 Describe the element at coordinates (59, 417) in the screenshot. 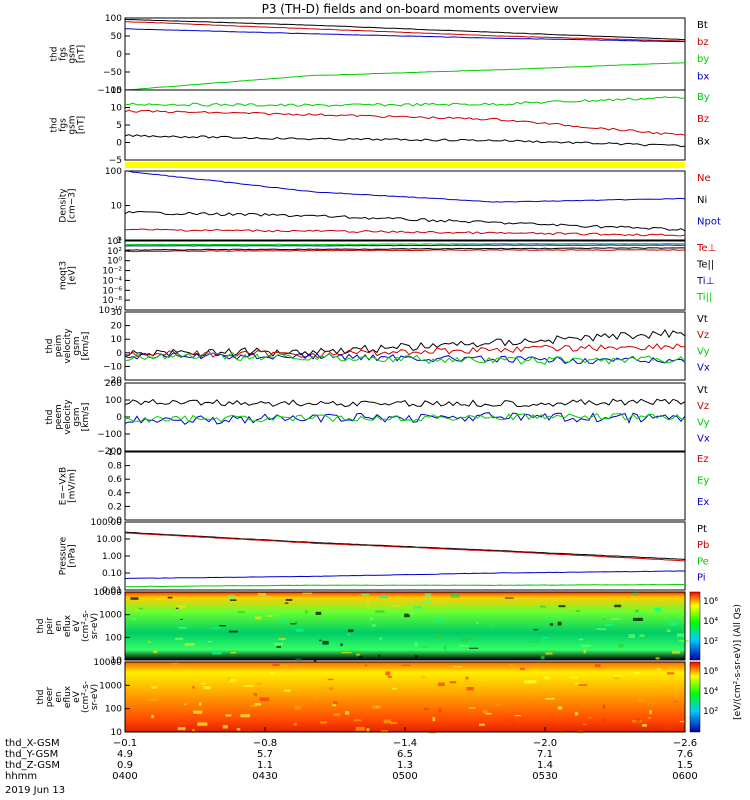

I see `y-axis-label: peem` at that location.